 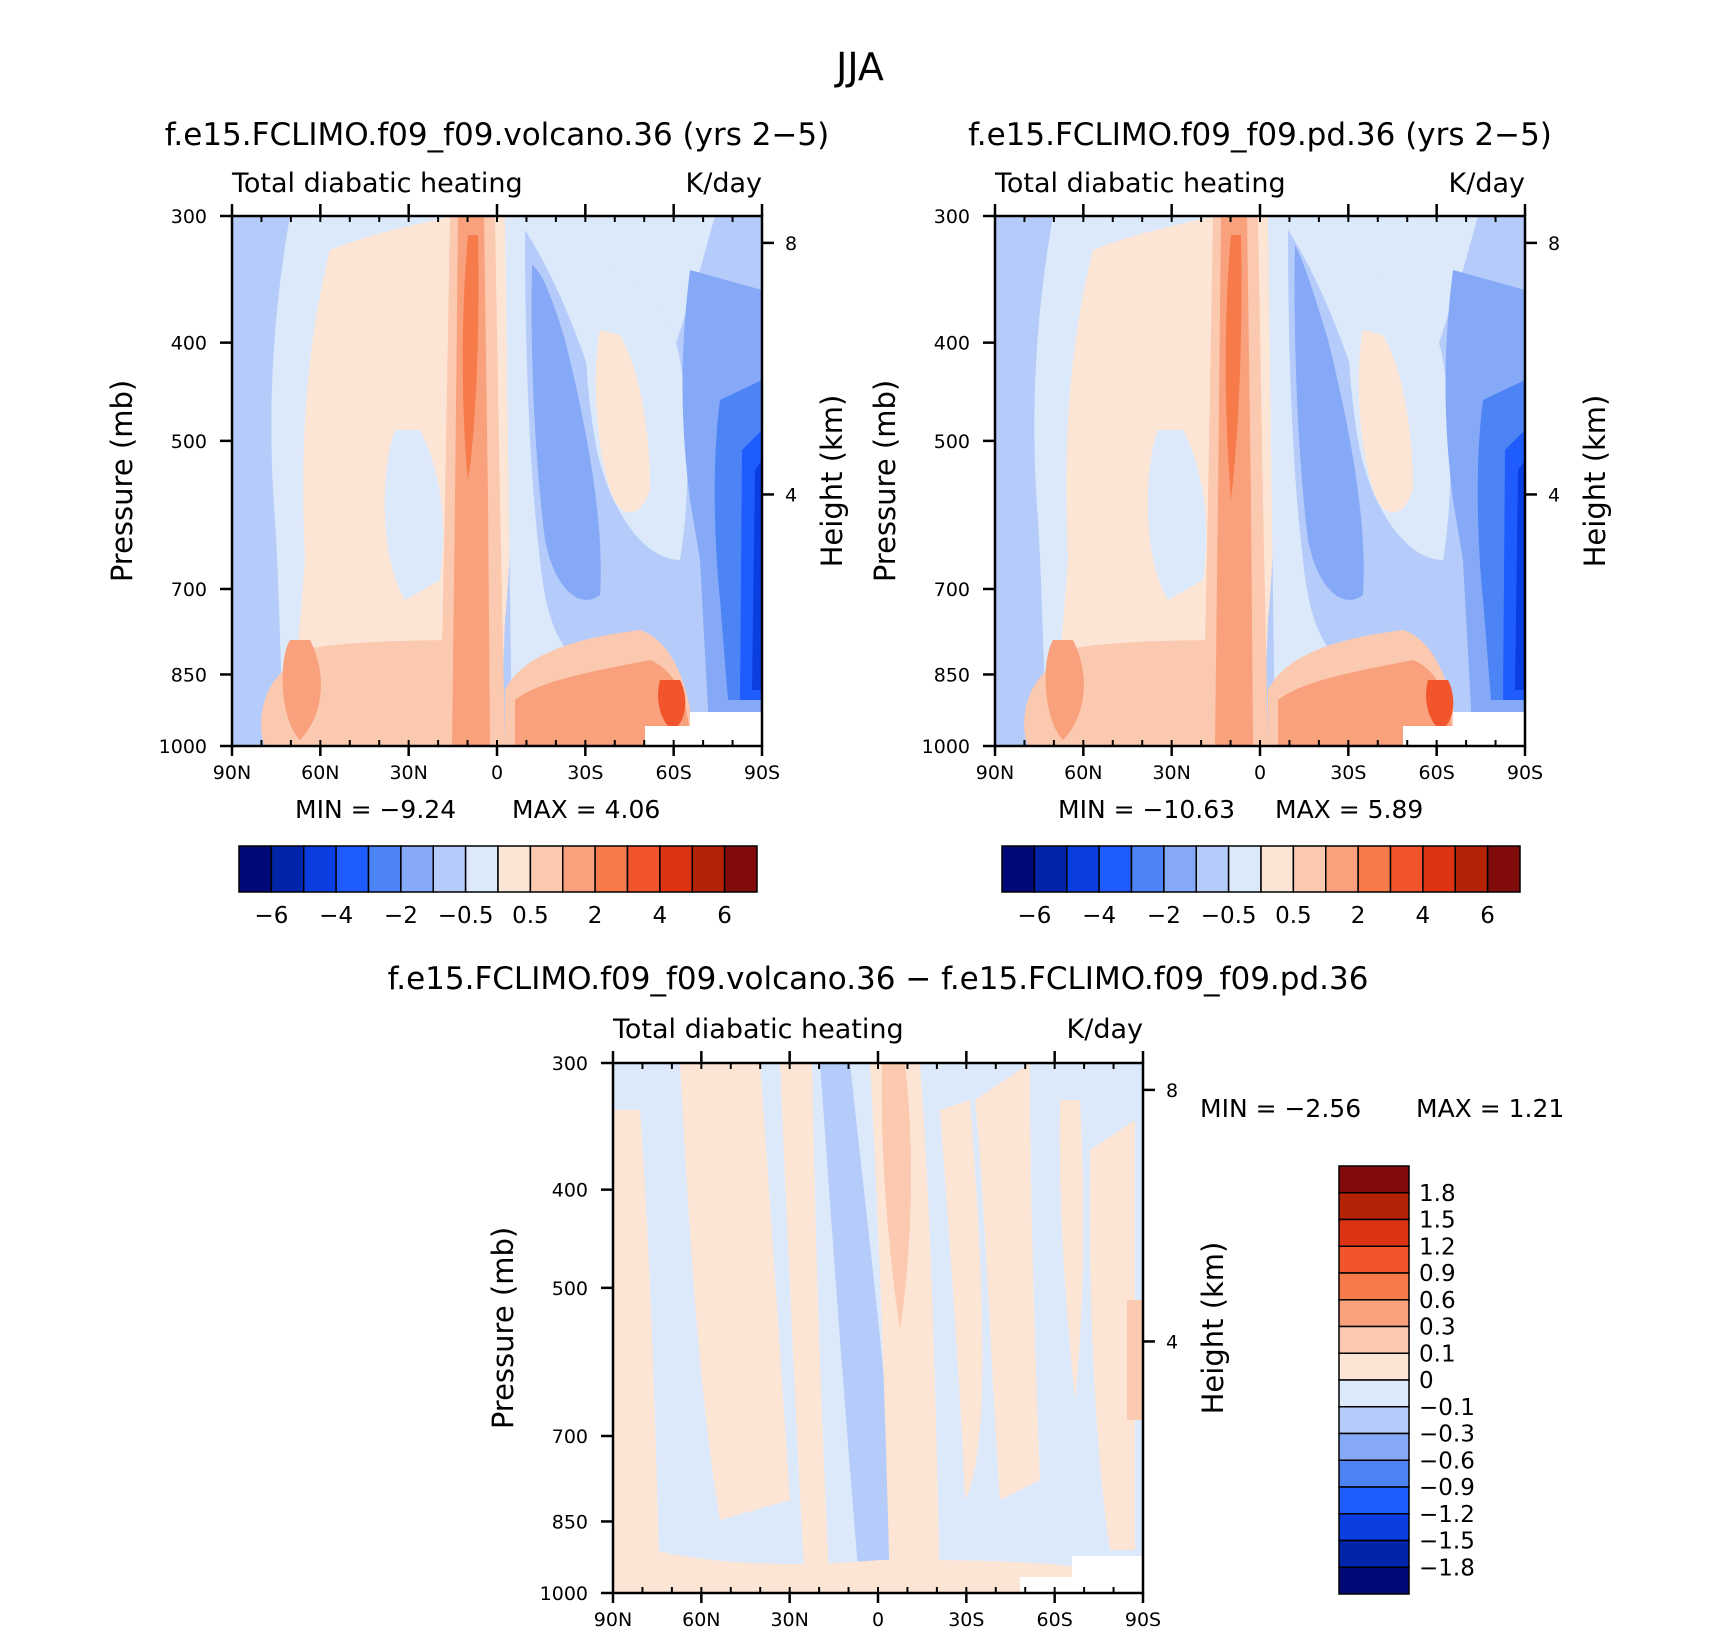 What do you see at coordinates (1437, 1354) in the screenshot?
I see `colorbar-label: 0.1` at bounding box center [1437, 1354].